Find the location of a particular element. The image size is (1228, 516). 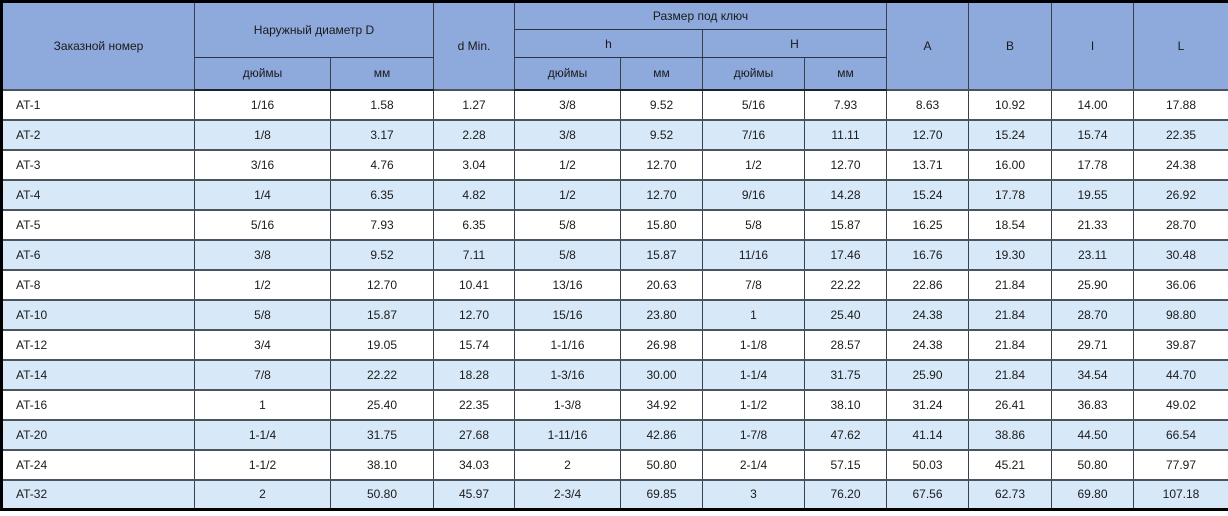

value-cell: 7/8 is located at coordinates (753, 284).